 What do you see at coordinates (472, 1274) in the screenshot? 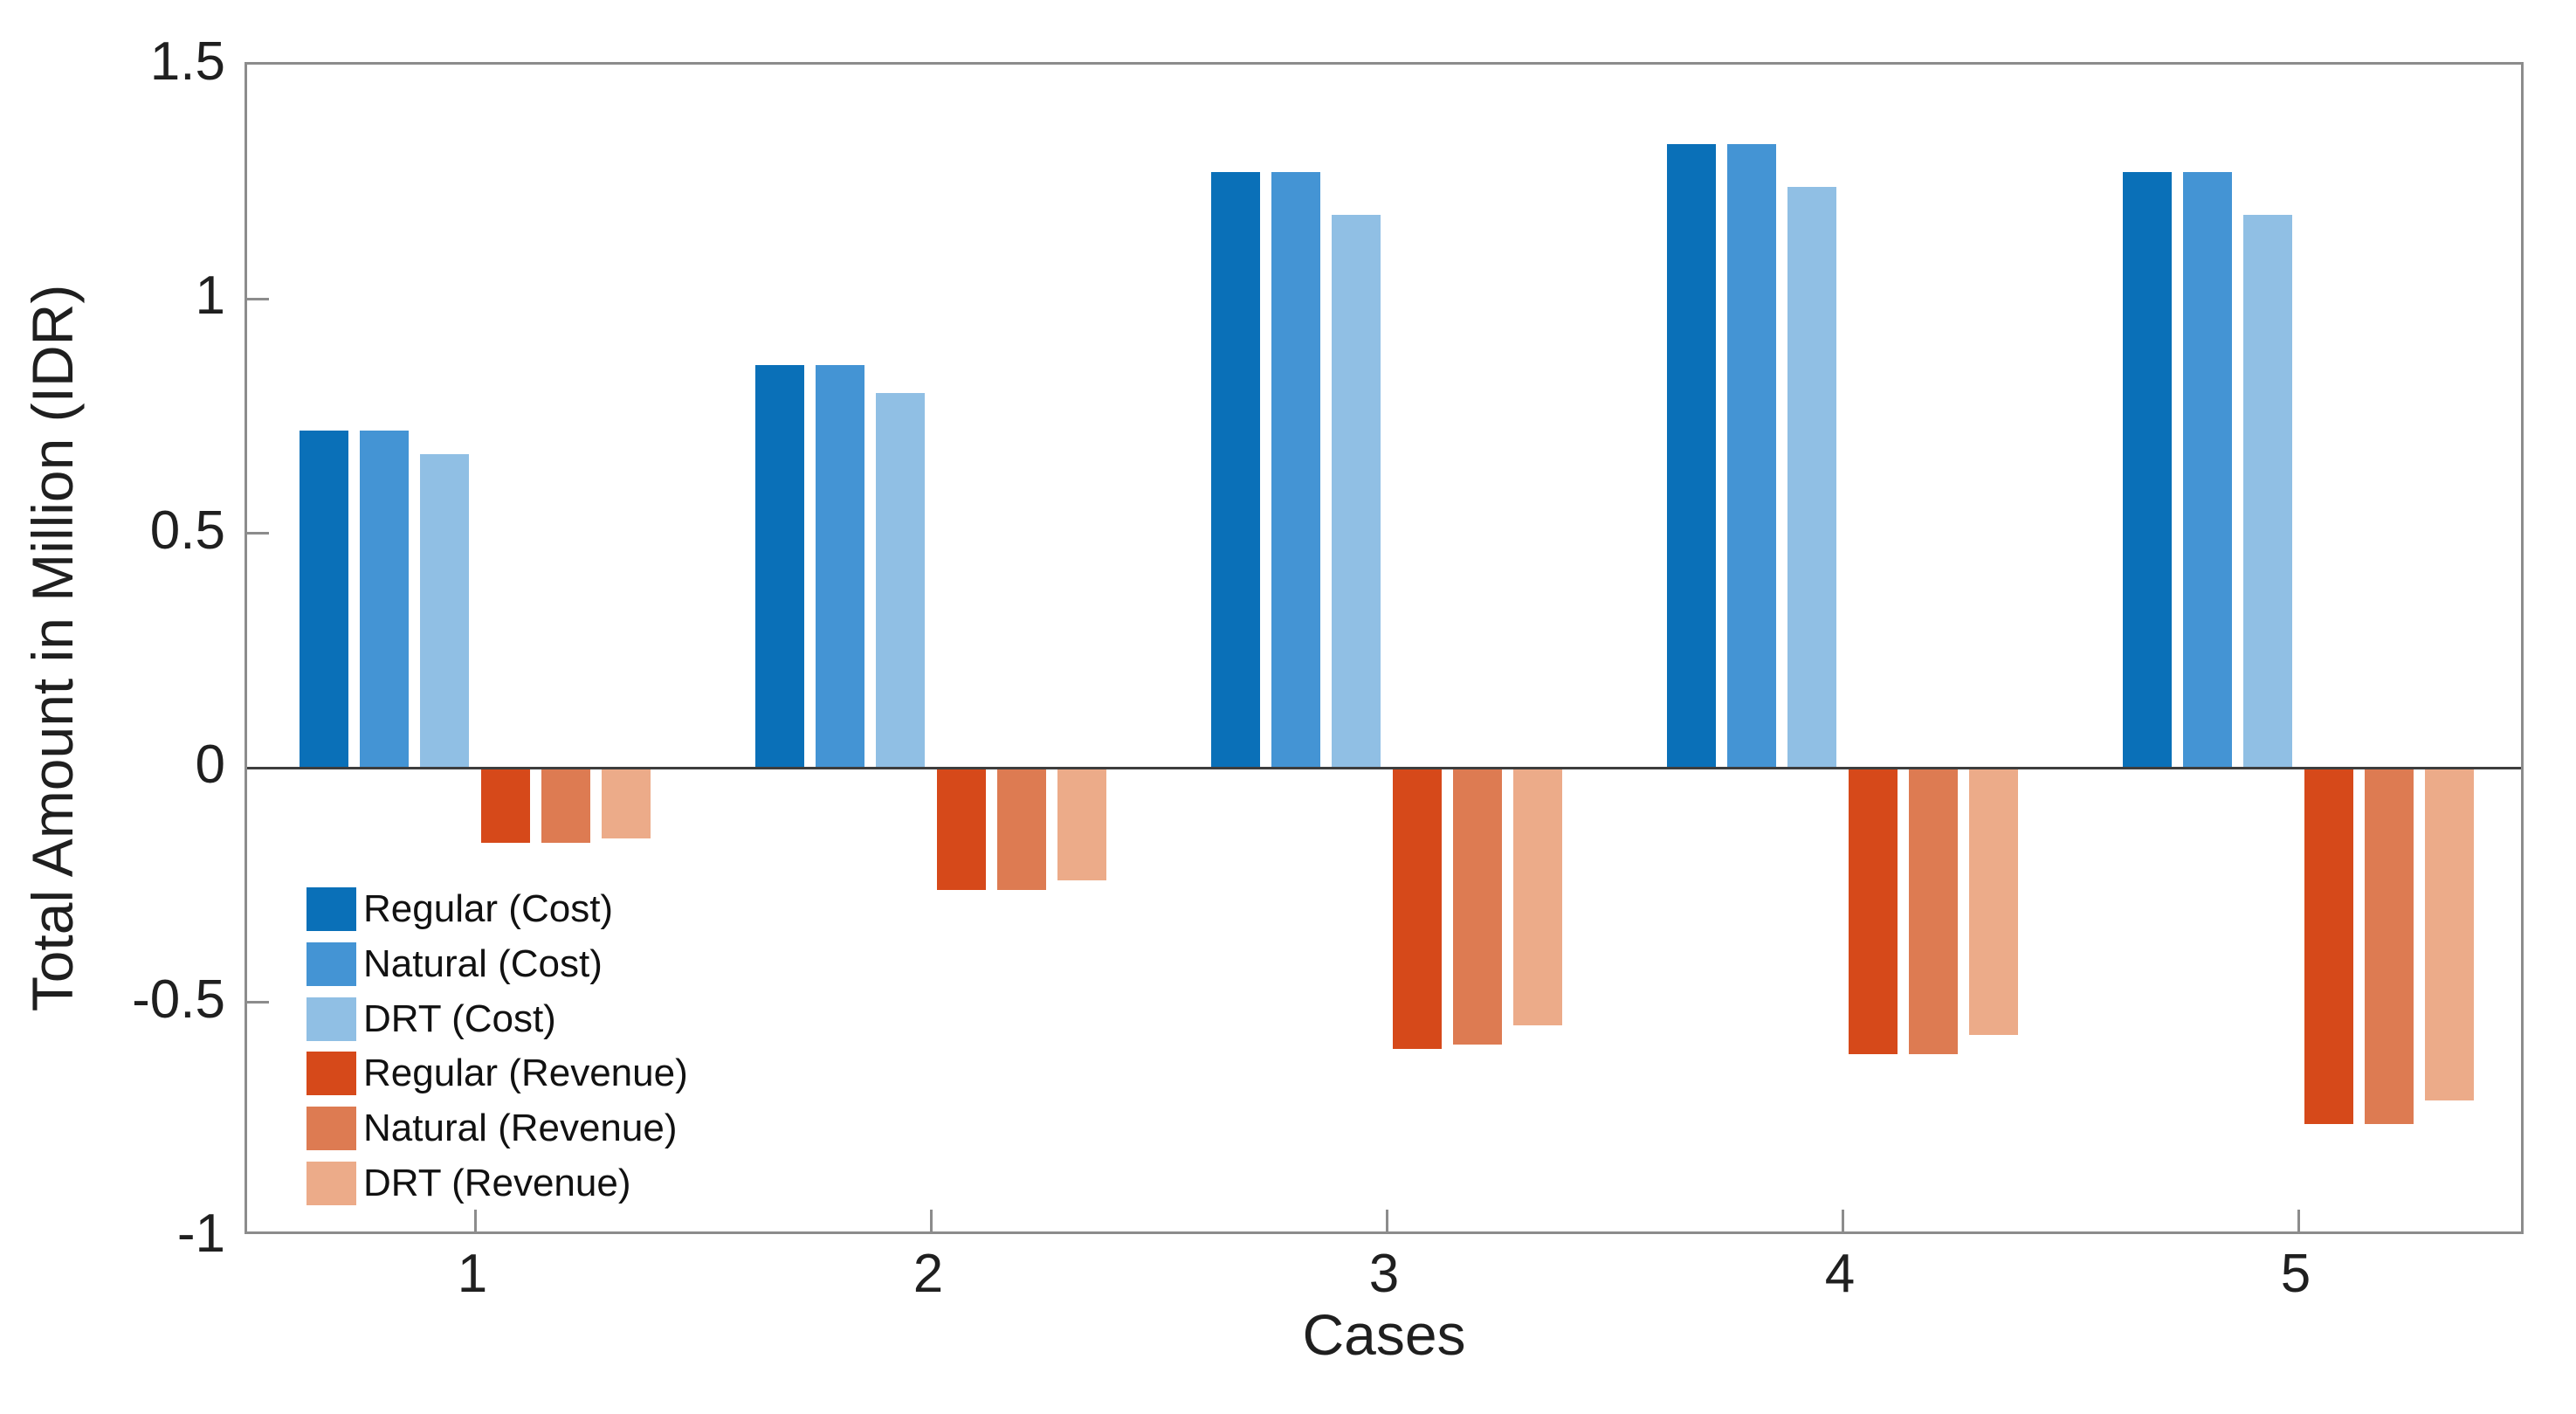
I see `x-tick-label: 1` at bounding box center [472, 1274].